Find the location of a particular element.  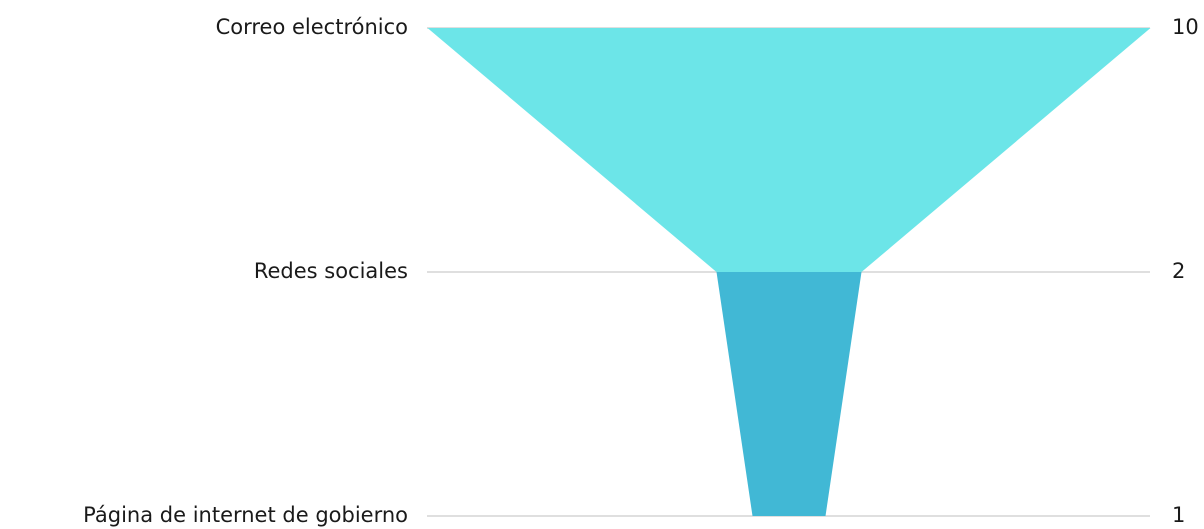

stage-label-1: Redes sociales is located at coordinates (331, 271).